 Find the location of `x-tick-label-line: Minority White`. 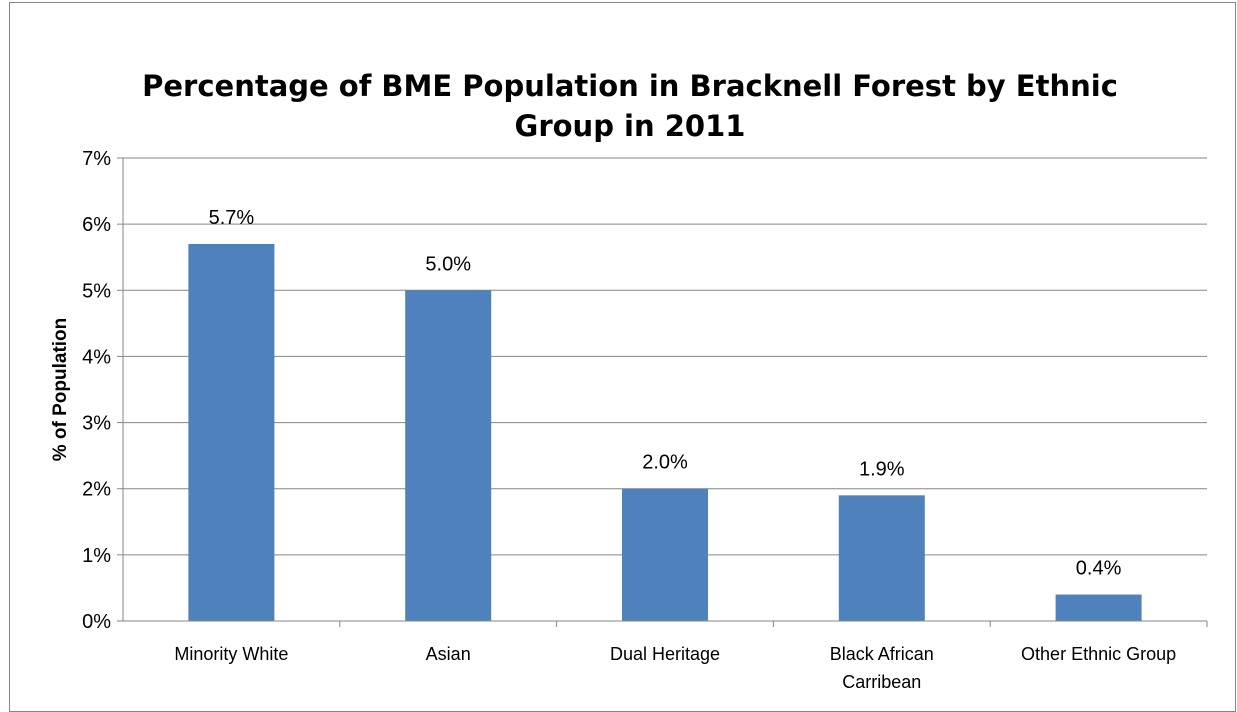

x-tick-label-line: Minority White is located at coordinates (231, 654).